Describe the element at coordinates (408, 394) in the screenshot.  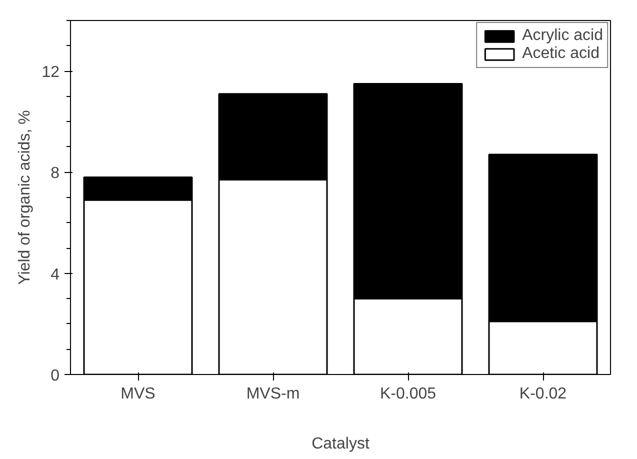
I see `x-tick-label: K-0.005` at that location.